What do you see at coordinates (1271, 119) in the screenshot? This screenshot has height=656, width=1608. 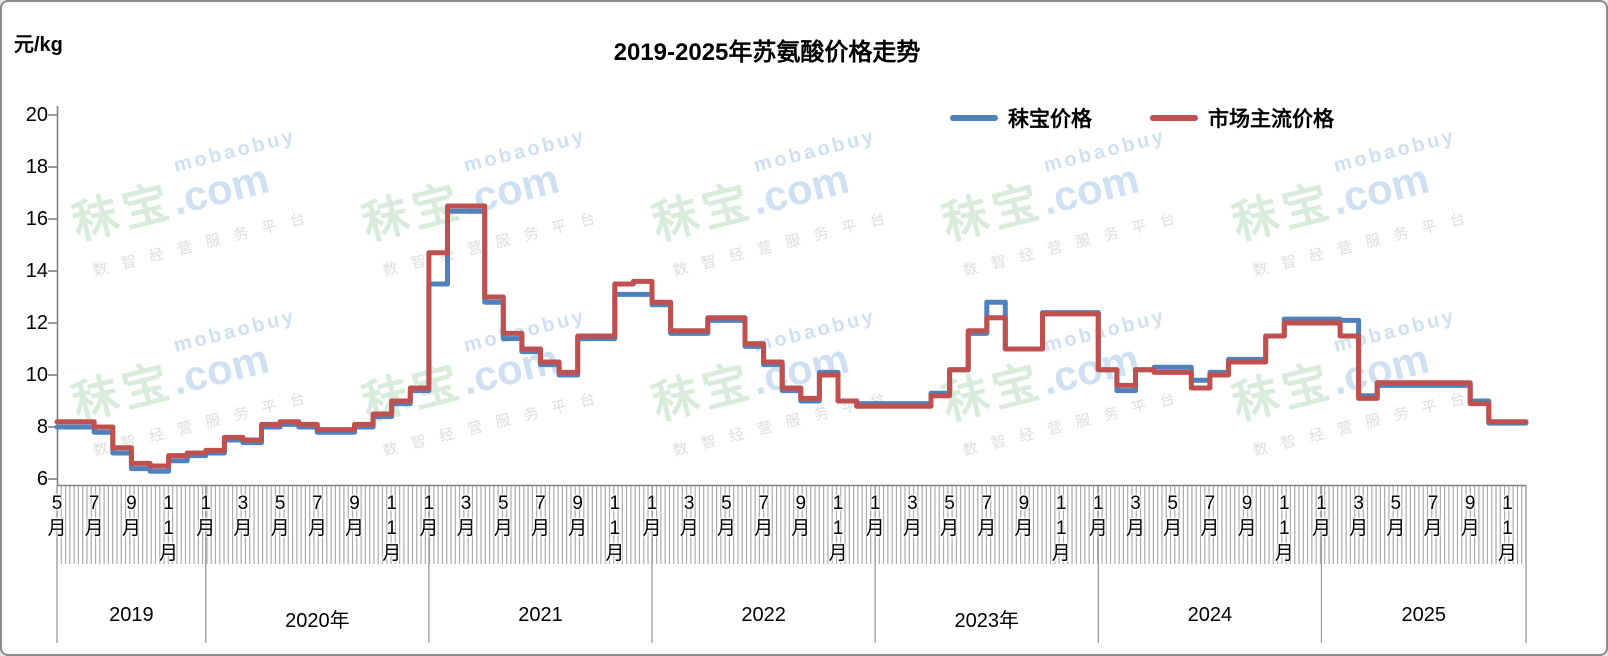 I see `legend-label-market: 市场主流价格` at bounding box center [1271, 119].